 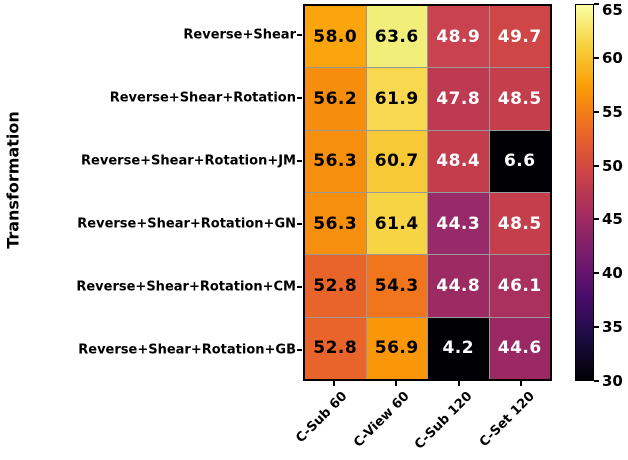 I want to click on heatmap-cell: 44.8, so click(x=458, y=286).